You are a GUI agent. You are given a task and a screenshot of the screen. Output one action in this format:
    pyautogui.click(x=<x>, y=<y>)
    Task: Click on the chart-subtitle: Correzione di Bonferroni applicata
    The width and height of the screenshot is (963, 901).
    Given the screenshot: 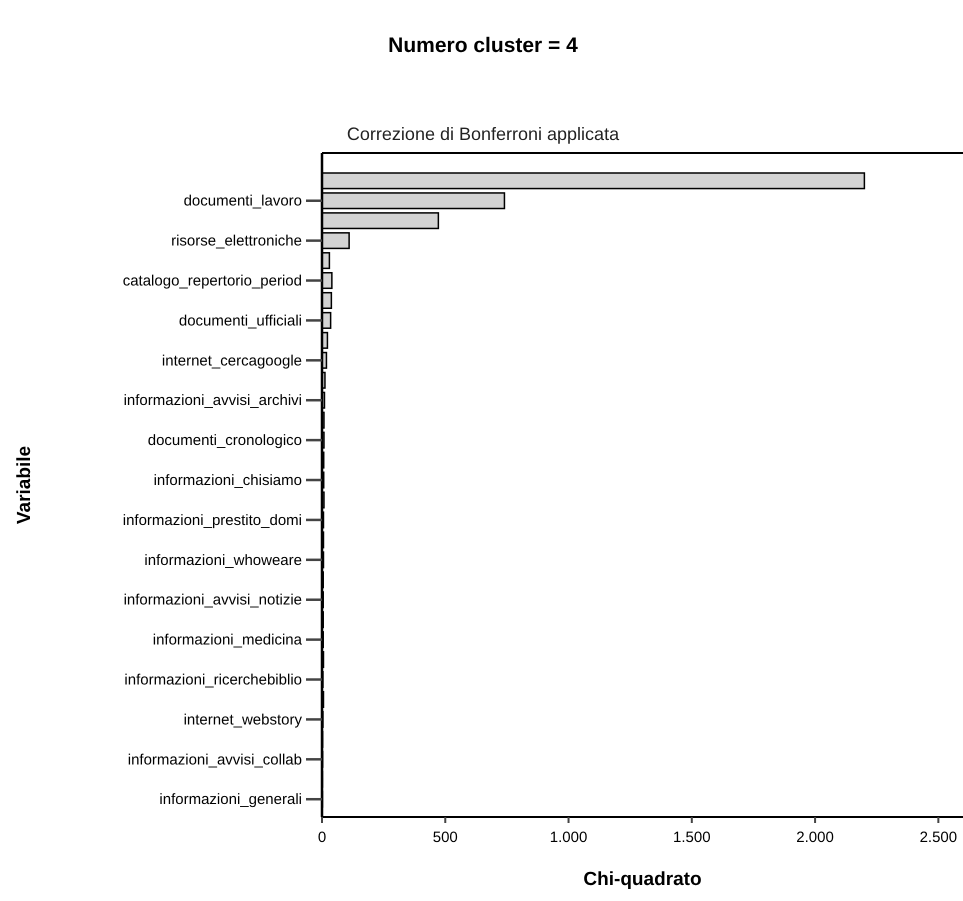 What is the action you would take?
    pyautogui.click(x=483, y=134)
    